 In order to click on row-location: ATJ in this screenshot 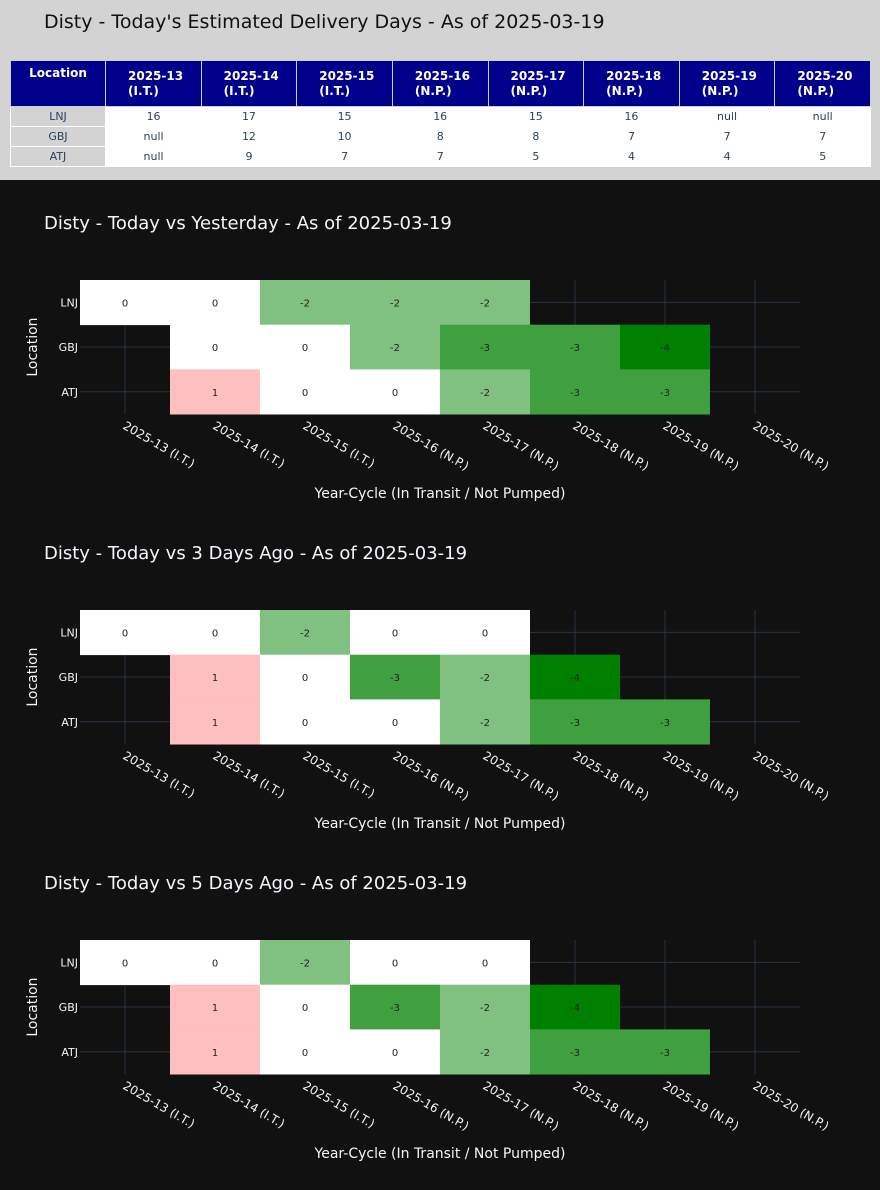, I will do `click(58, 156)`.